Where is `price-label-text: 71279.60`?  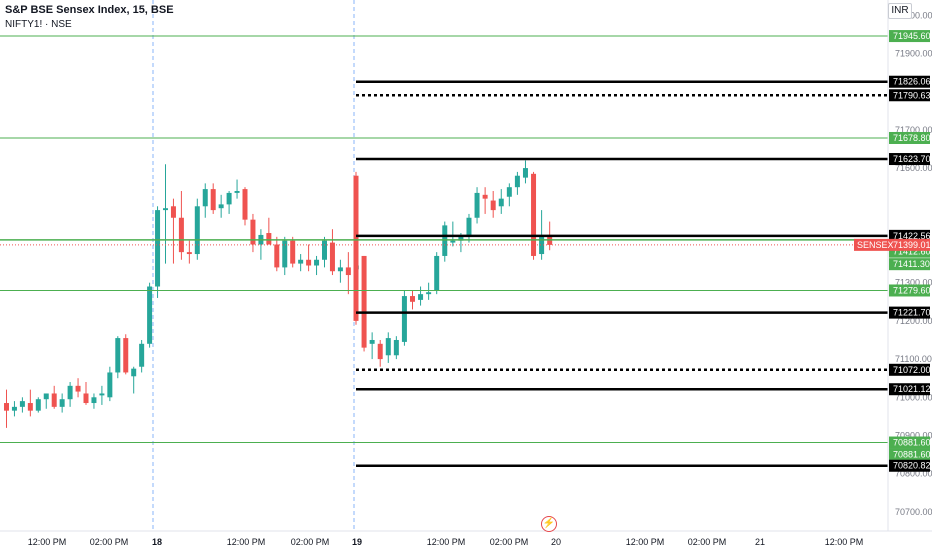 price-label-text: 71279.60 is located at coordinates (912, 290).